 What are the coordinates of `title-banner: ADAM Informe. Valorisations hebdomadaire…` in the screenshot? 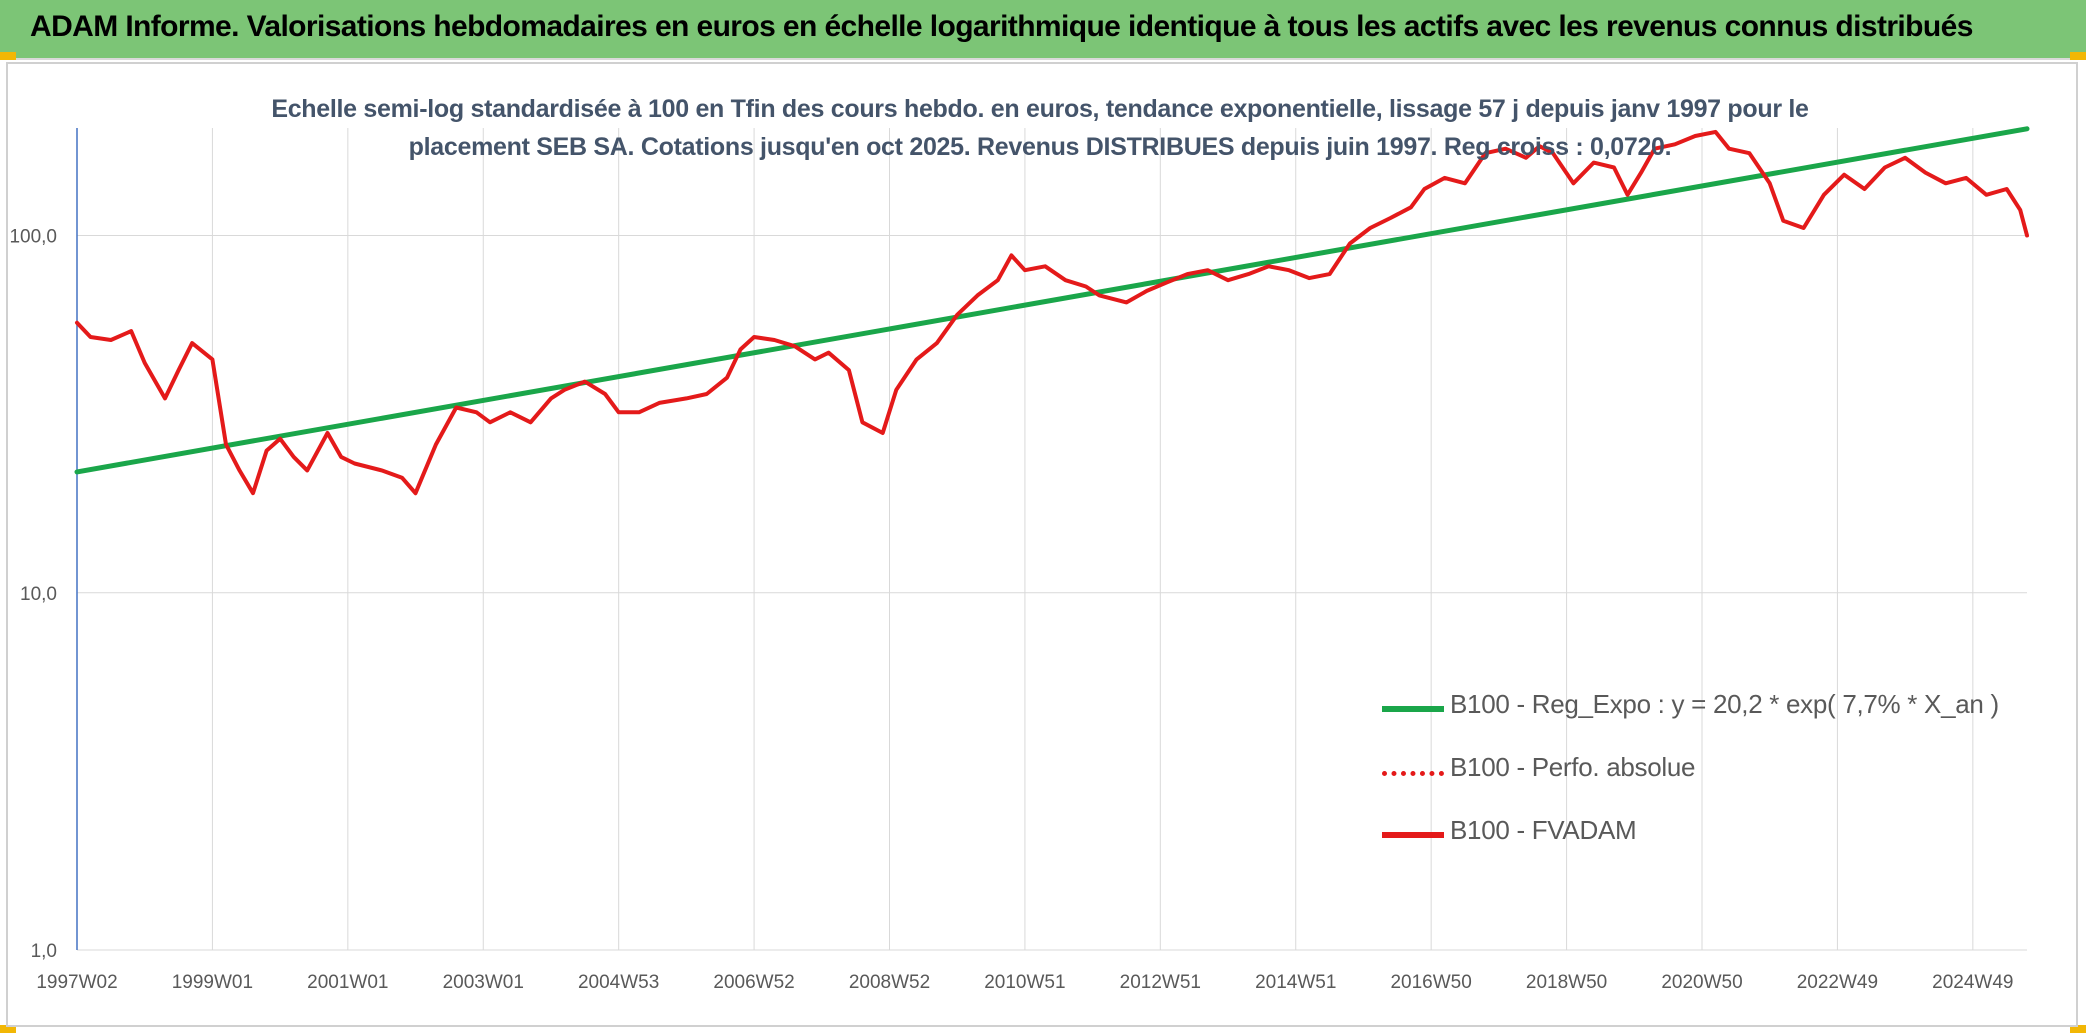 It's located at (1043, 30).